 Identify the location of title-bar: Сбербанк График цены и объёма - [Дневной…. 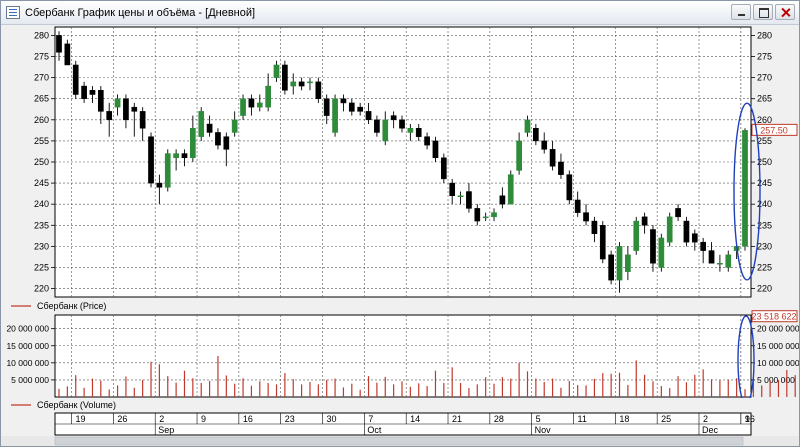
(400, 13).